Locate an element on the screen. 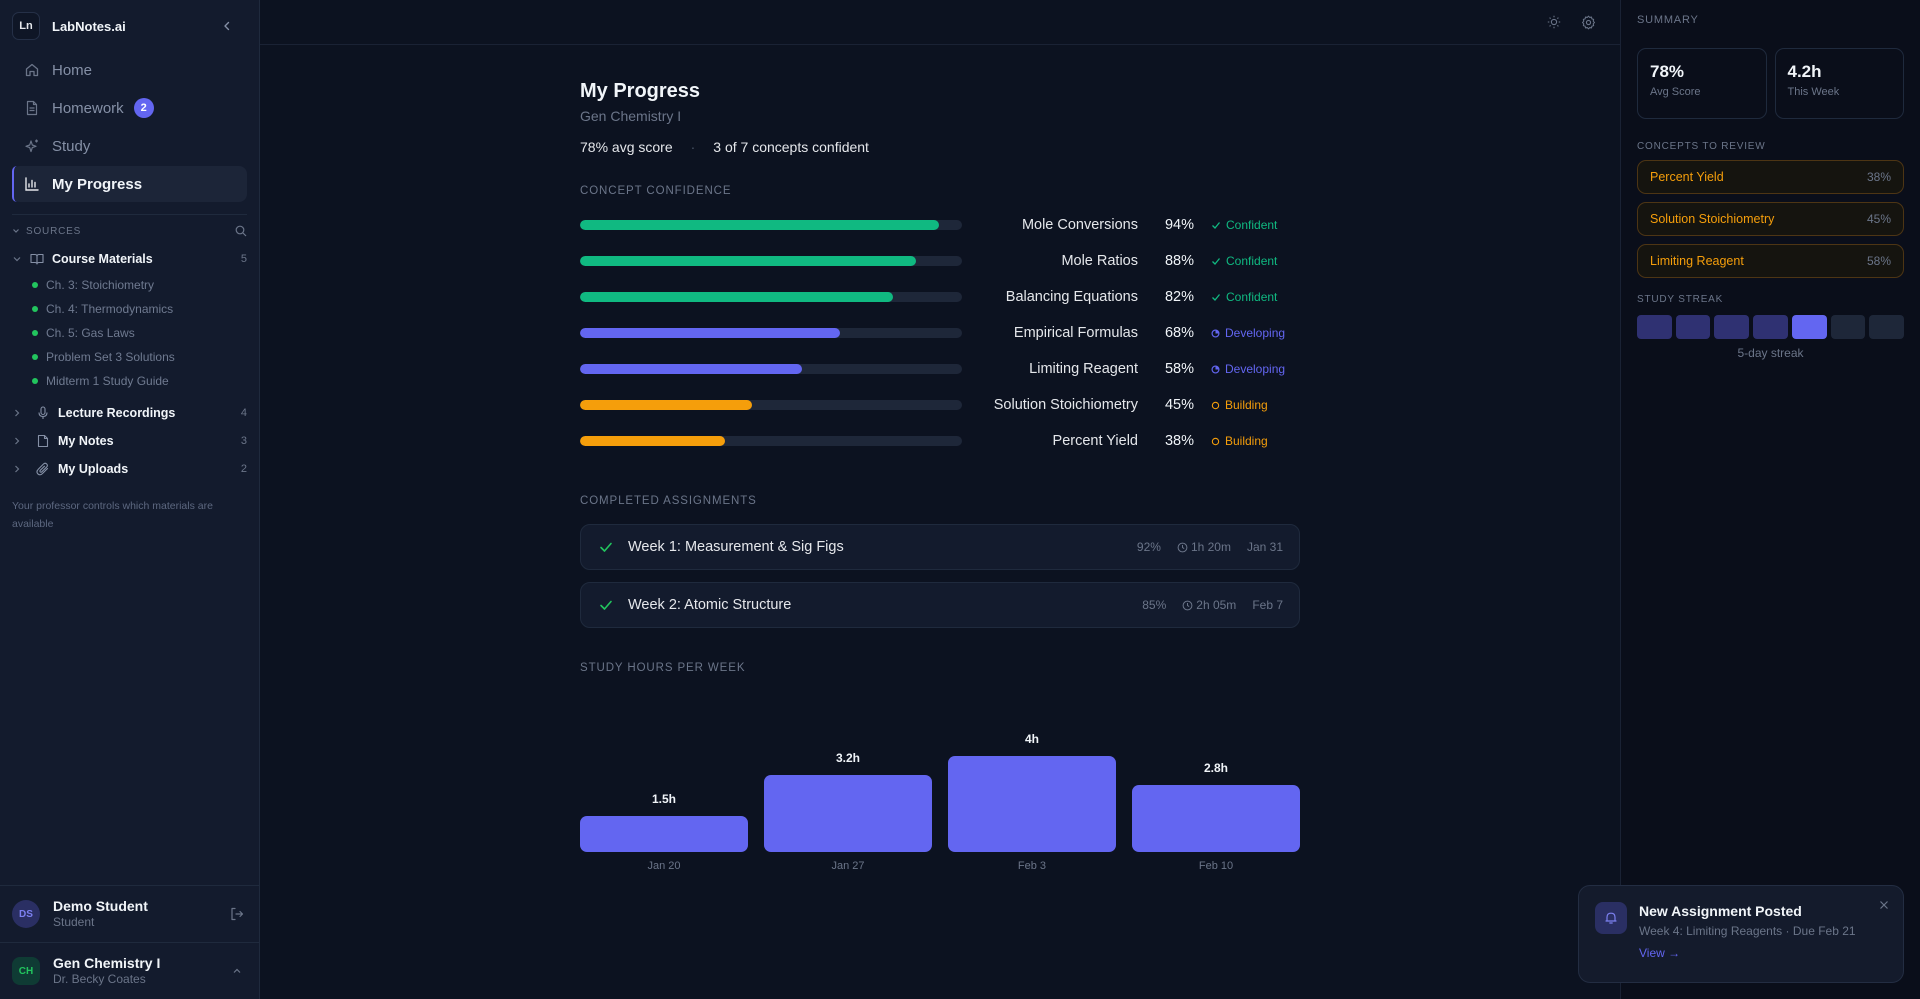 The height and width of the screenshot is (999, 1920). theme-toggle-button is located at coordinates (1554, 22).